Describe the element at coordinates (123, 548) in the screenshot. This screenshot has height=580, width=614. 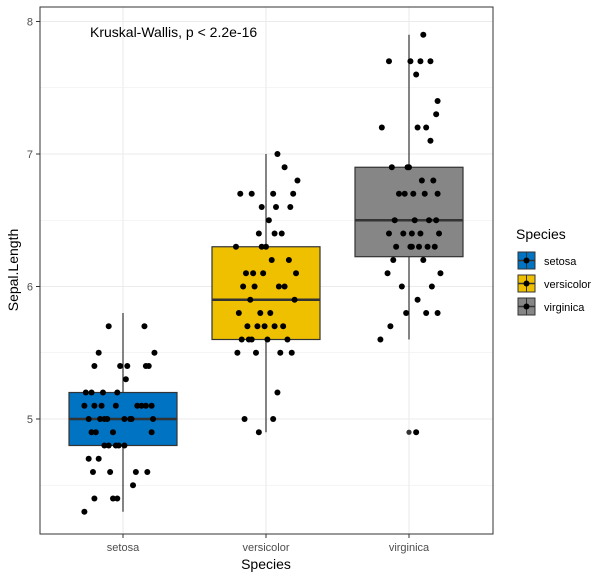
I see `x-tick-label: setosa` at that location.